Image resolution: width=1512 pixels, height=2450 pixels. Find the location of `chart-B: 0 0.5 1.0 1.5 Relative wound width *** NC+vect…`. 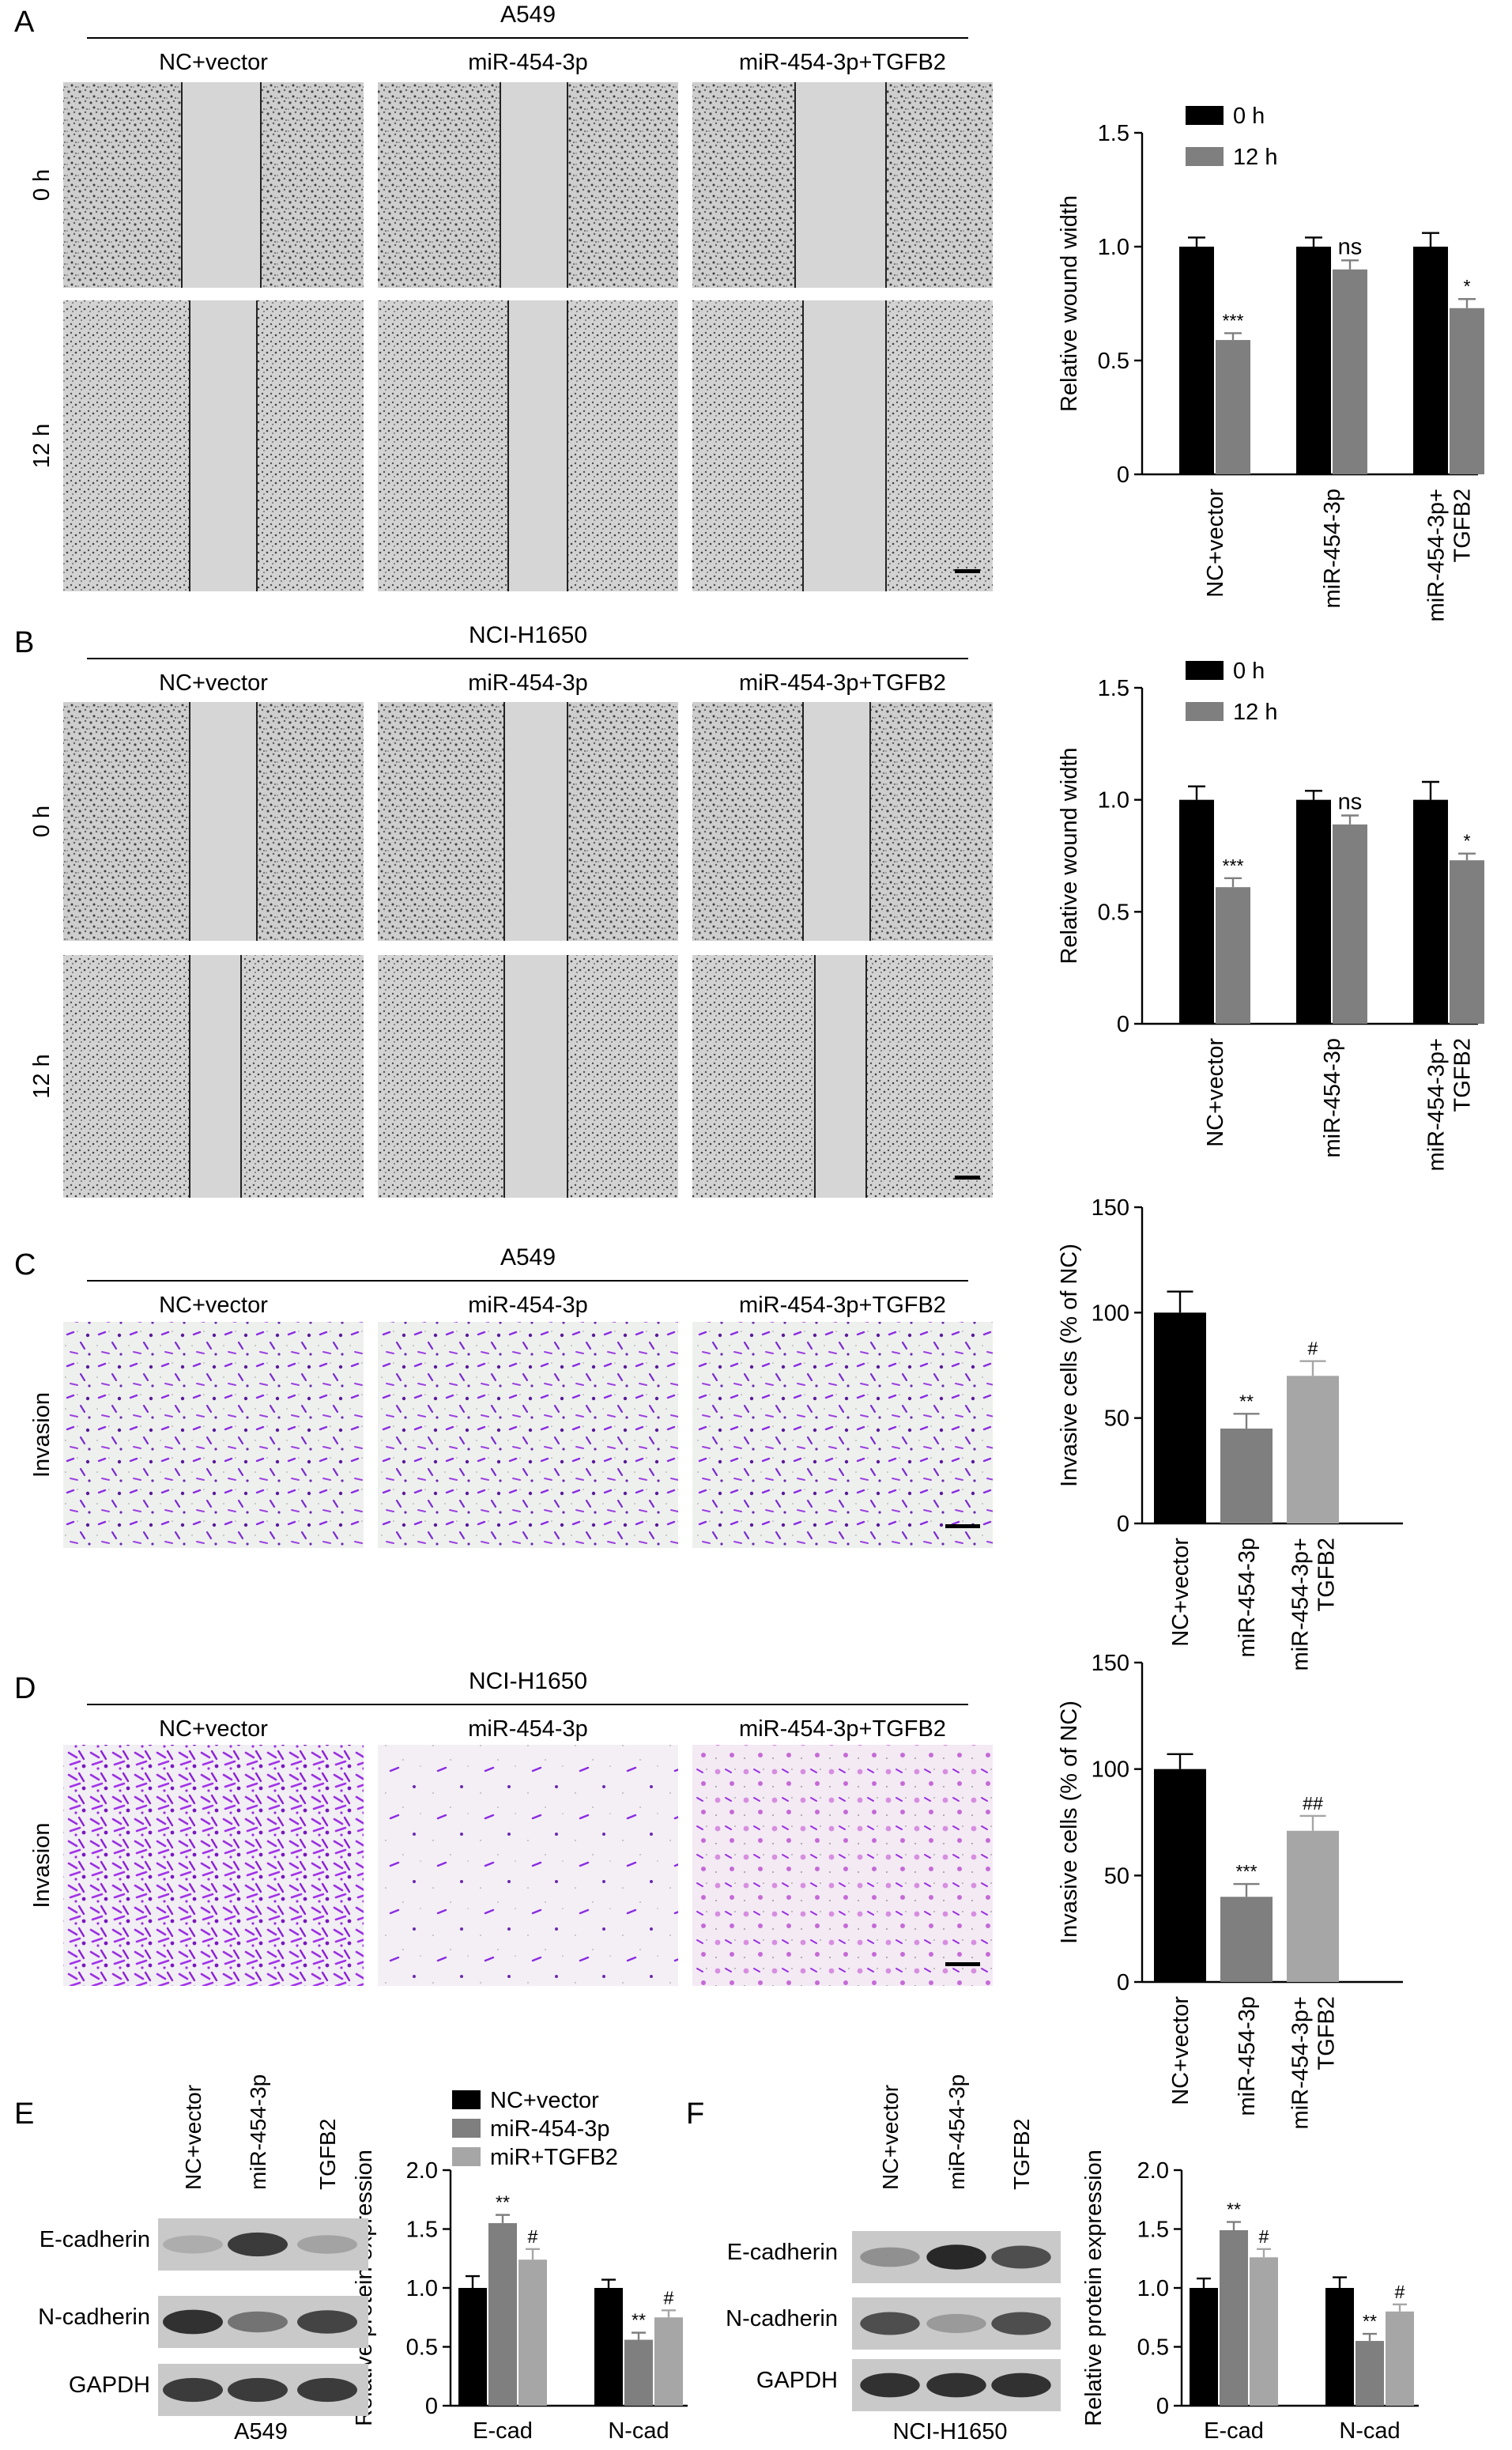

chart-B: 0 0.5 1.0 1.5 Relative wound width *** NC+vect… is located at coordinates (1270, 915).